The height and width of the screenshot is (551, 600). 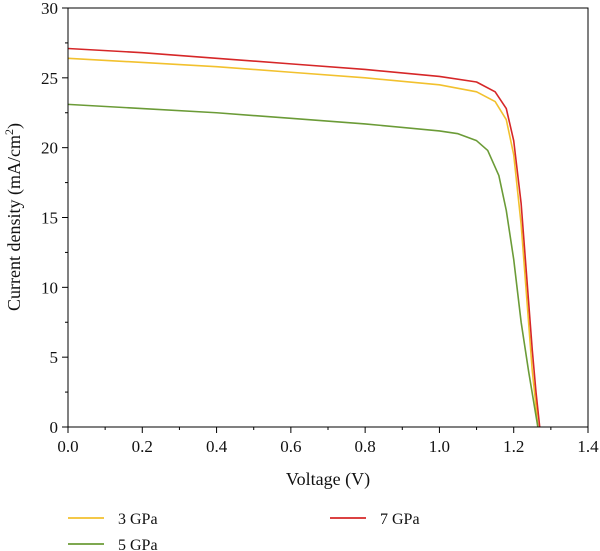 I want to click on legend-label-2: 5 GPa, so click(x=138, y=544).